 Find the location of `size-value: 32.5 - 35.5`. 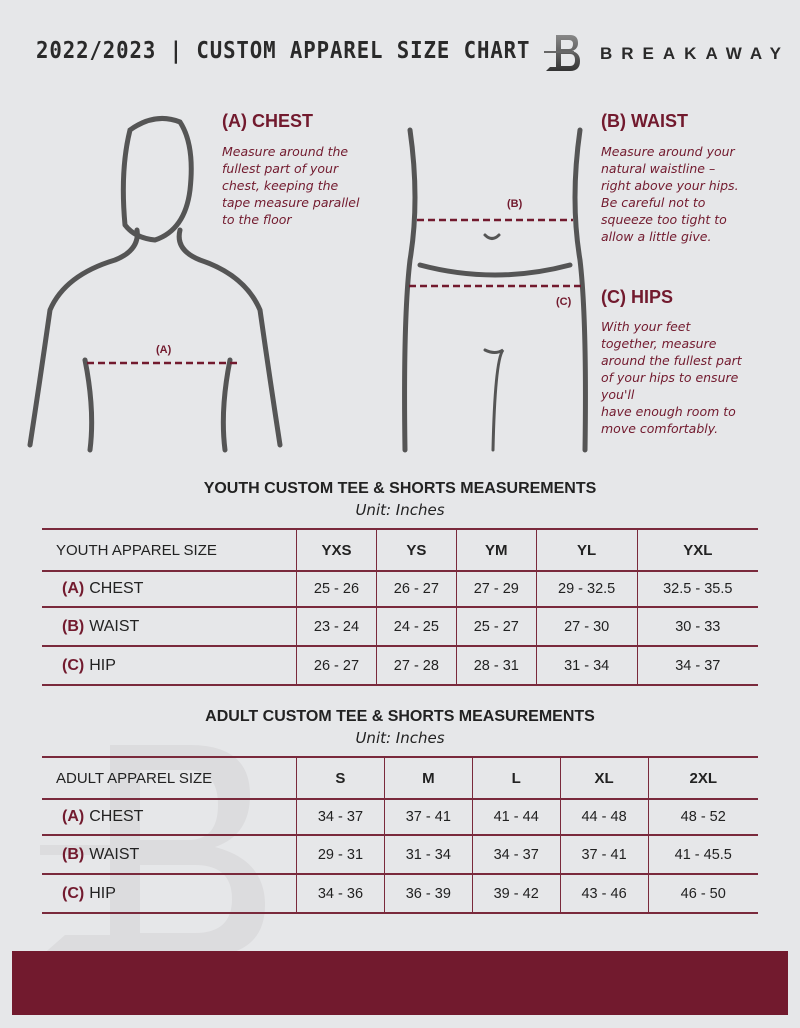

size-value: 32.5 - 35.5 is located at coordinates (697, 589).